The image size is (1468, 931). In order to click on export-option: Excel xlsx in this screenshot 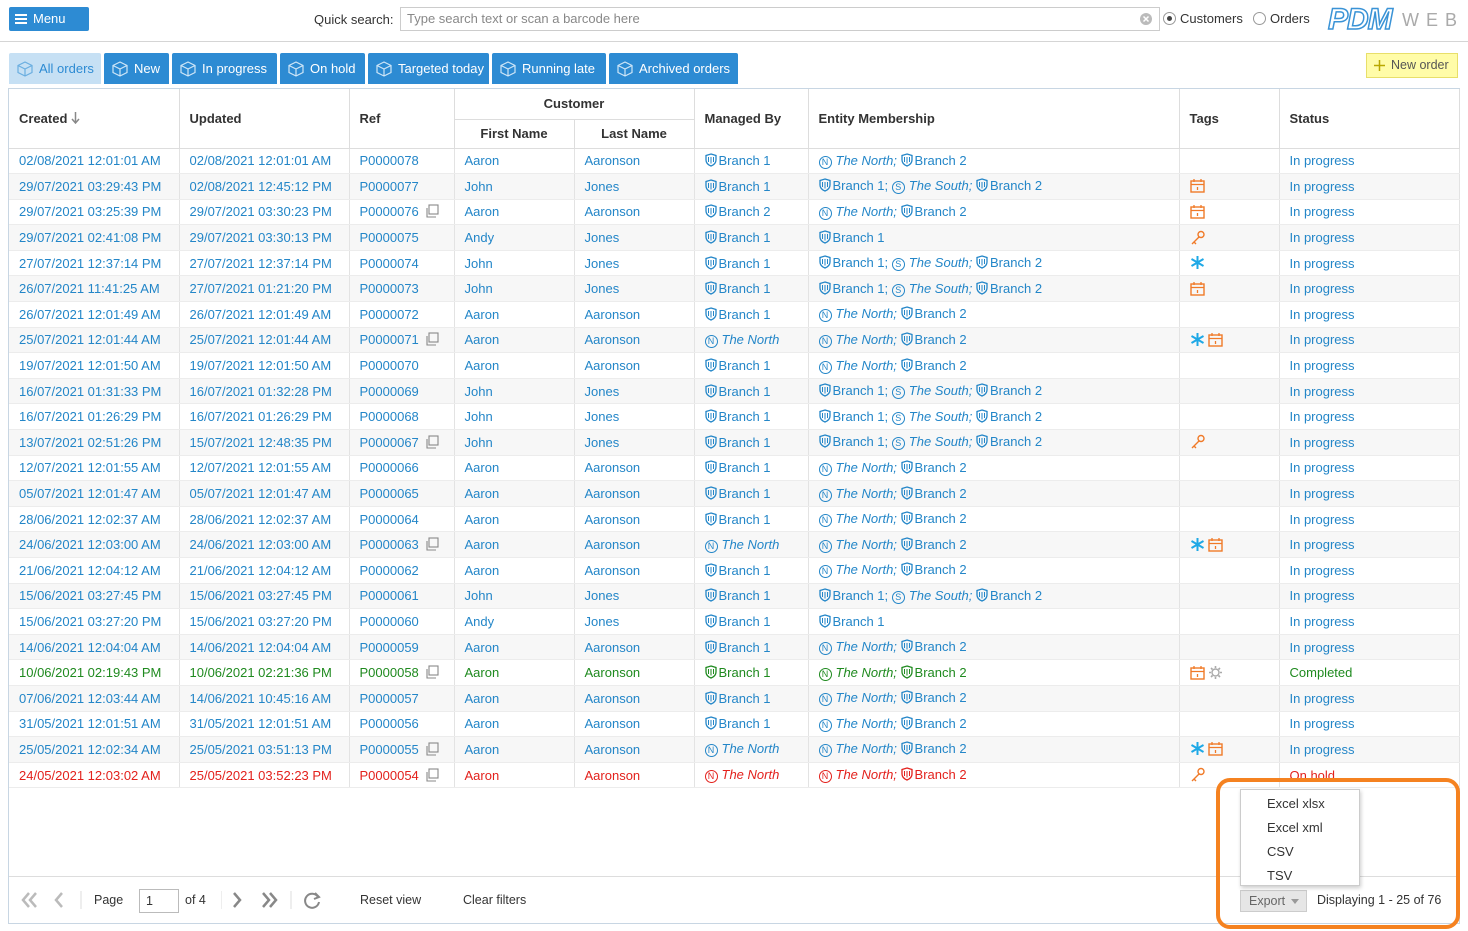, I will do `click(1296, 803)`.